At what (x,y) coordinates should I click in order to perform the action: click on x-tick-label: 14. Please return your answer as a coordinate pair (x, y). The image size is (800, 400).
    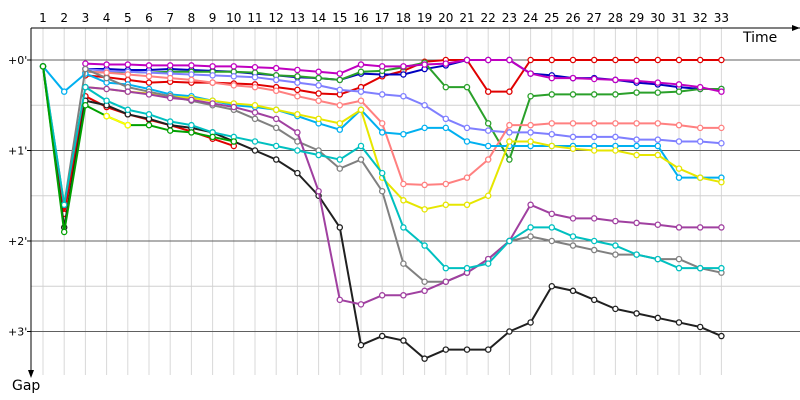
    Looking at the image, I should click on (318, 18).